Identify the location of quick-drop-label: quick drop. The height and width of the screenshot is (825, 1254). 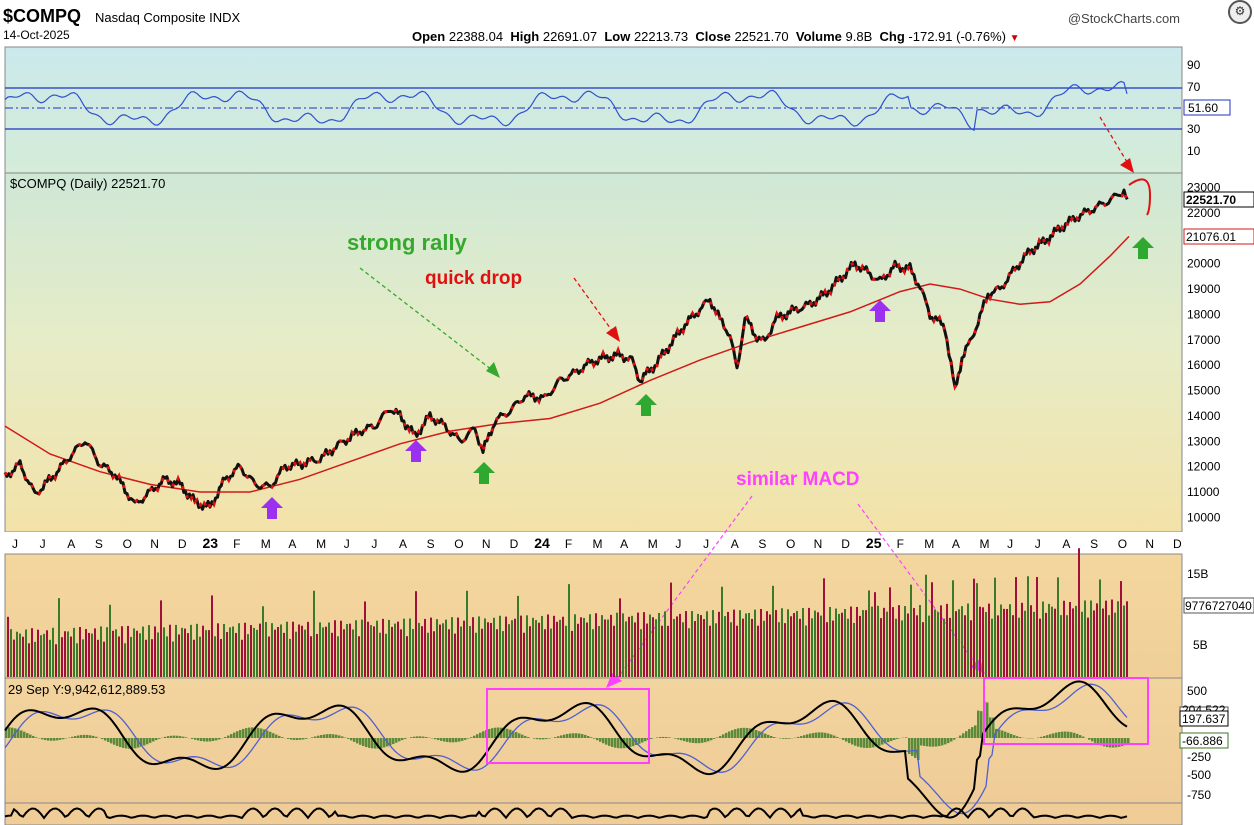
(473, 278).